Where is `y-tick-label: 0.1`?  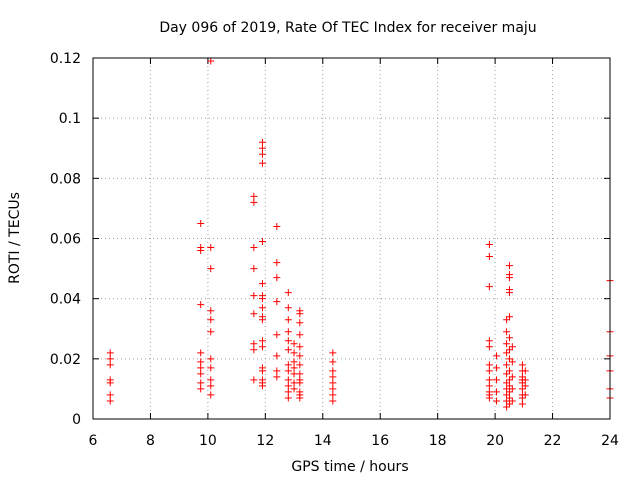
y-tick-label: 0.1 is located at coordinates (70, 119).